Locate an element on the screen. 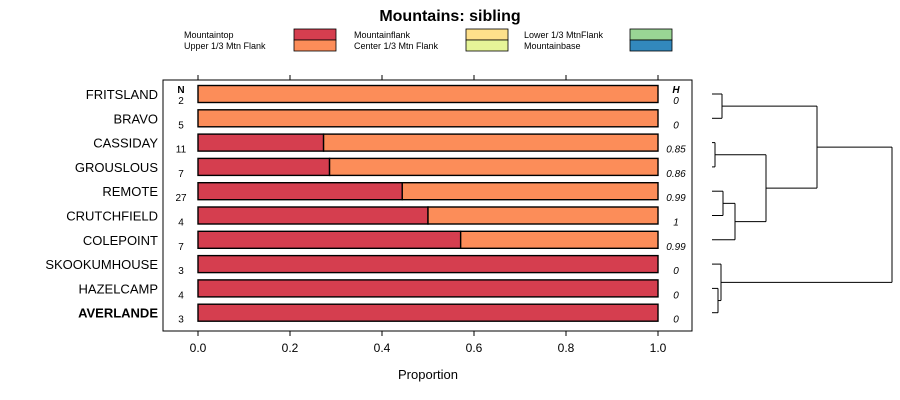  dendrogram is located at coordinates (802, 203).